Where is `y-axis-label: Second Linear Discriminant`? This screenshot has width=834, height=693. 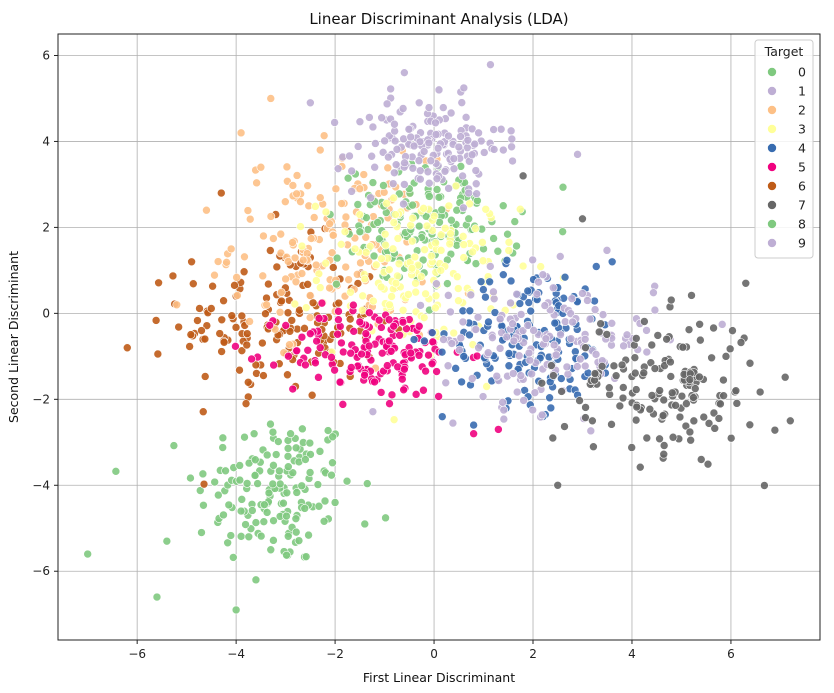
y-axis-label: Second Linear Discriminant is located at coordinates (13, 337).